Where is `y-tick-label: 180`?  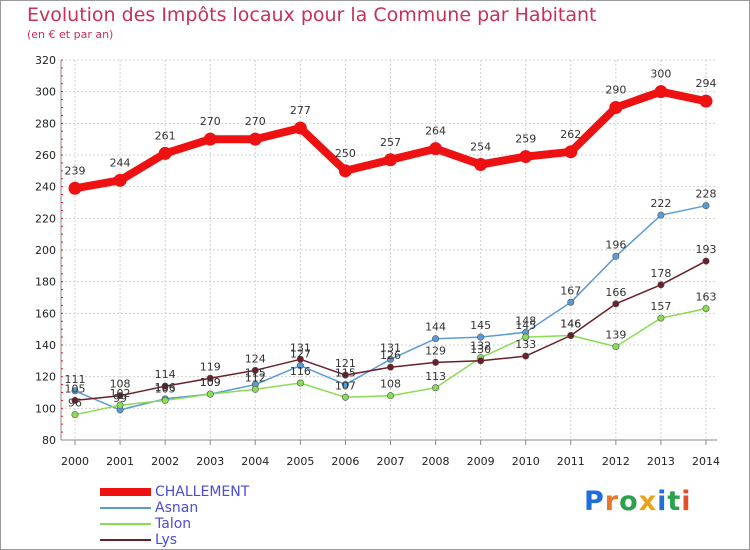 y-tick-label: 180 is located at coordinates (45, 282).